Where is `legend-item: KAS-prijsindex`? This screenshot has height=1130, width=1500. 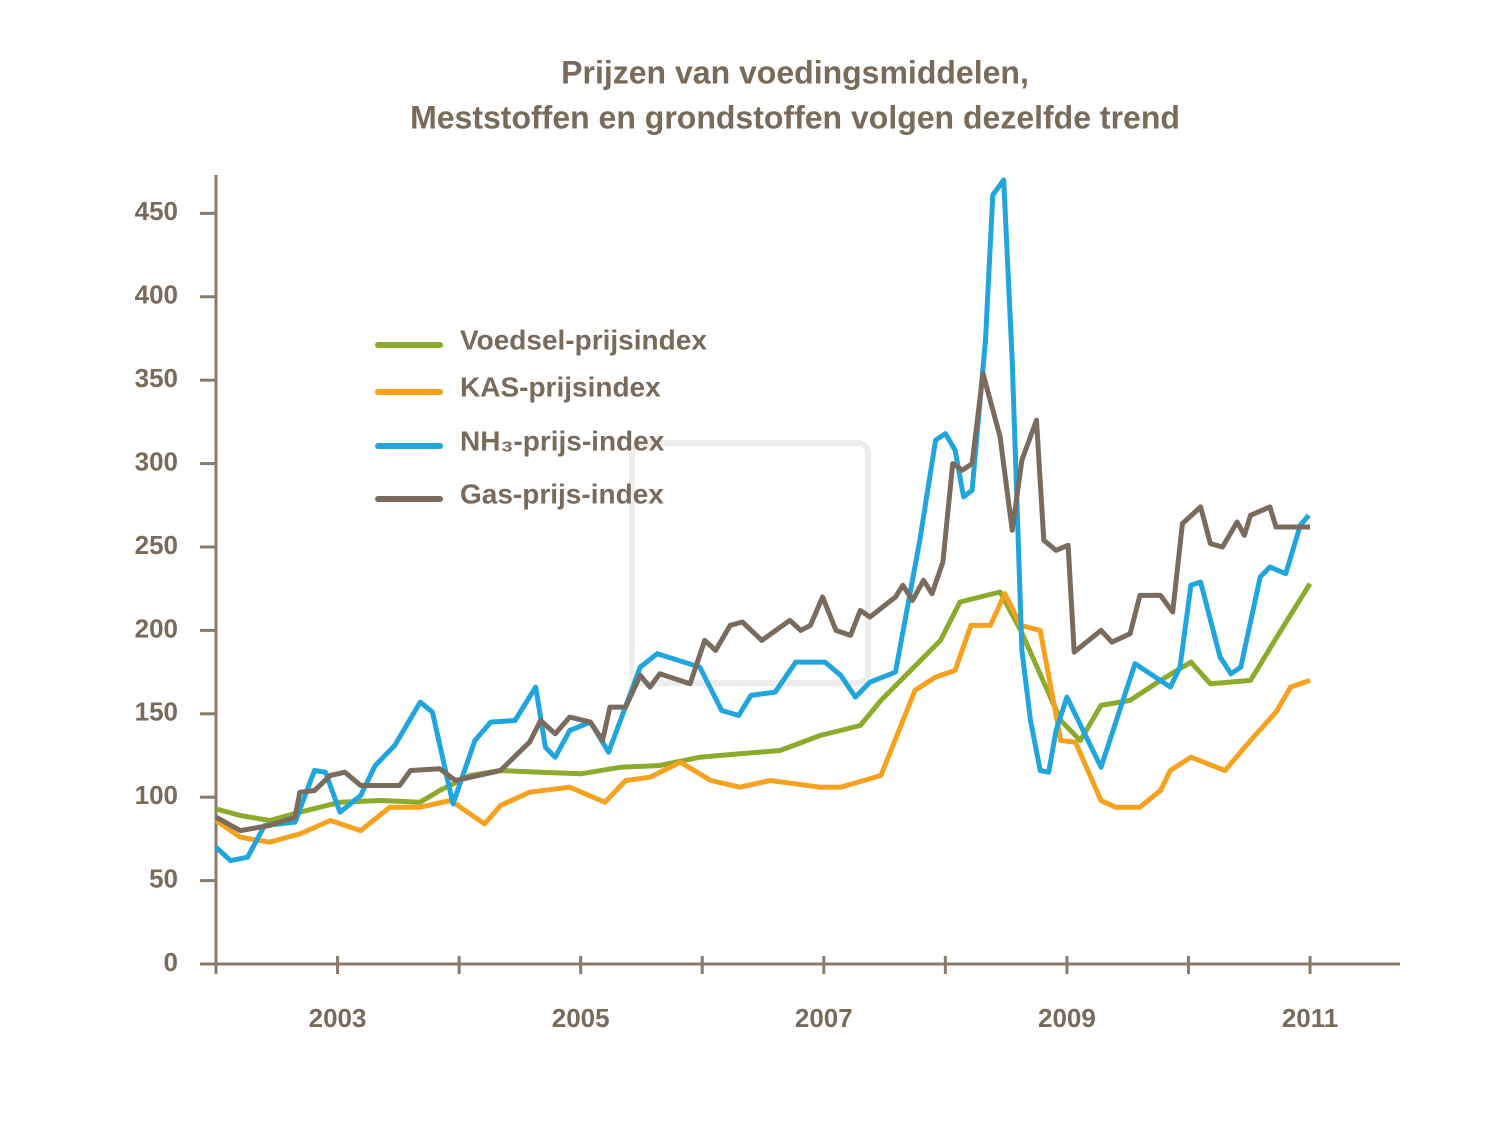
legend-item: KAS-prijsindex is located at coordinates (518, 386).